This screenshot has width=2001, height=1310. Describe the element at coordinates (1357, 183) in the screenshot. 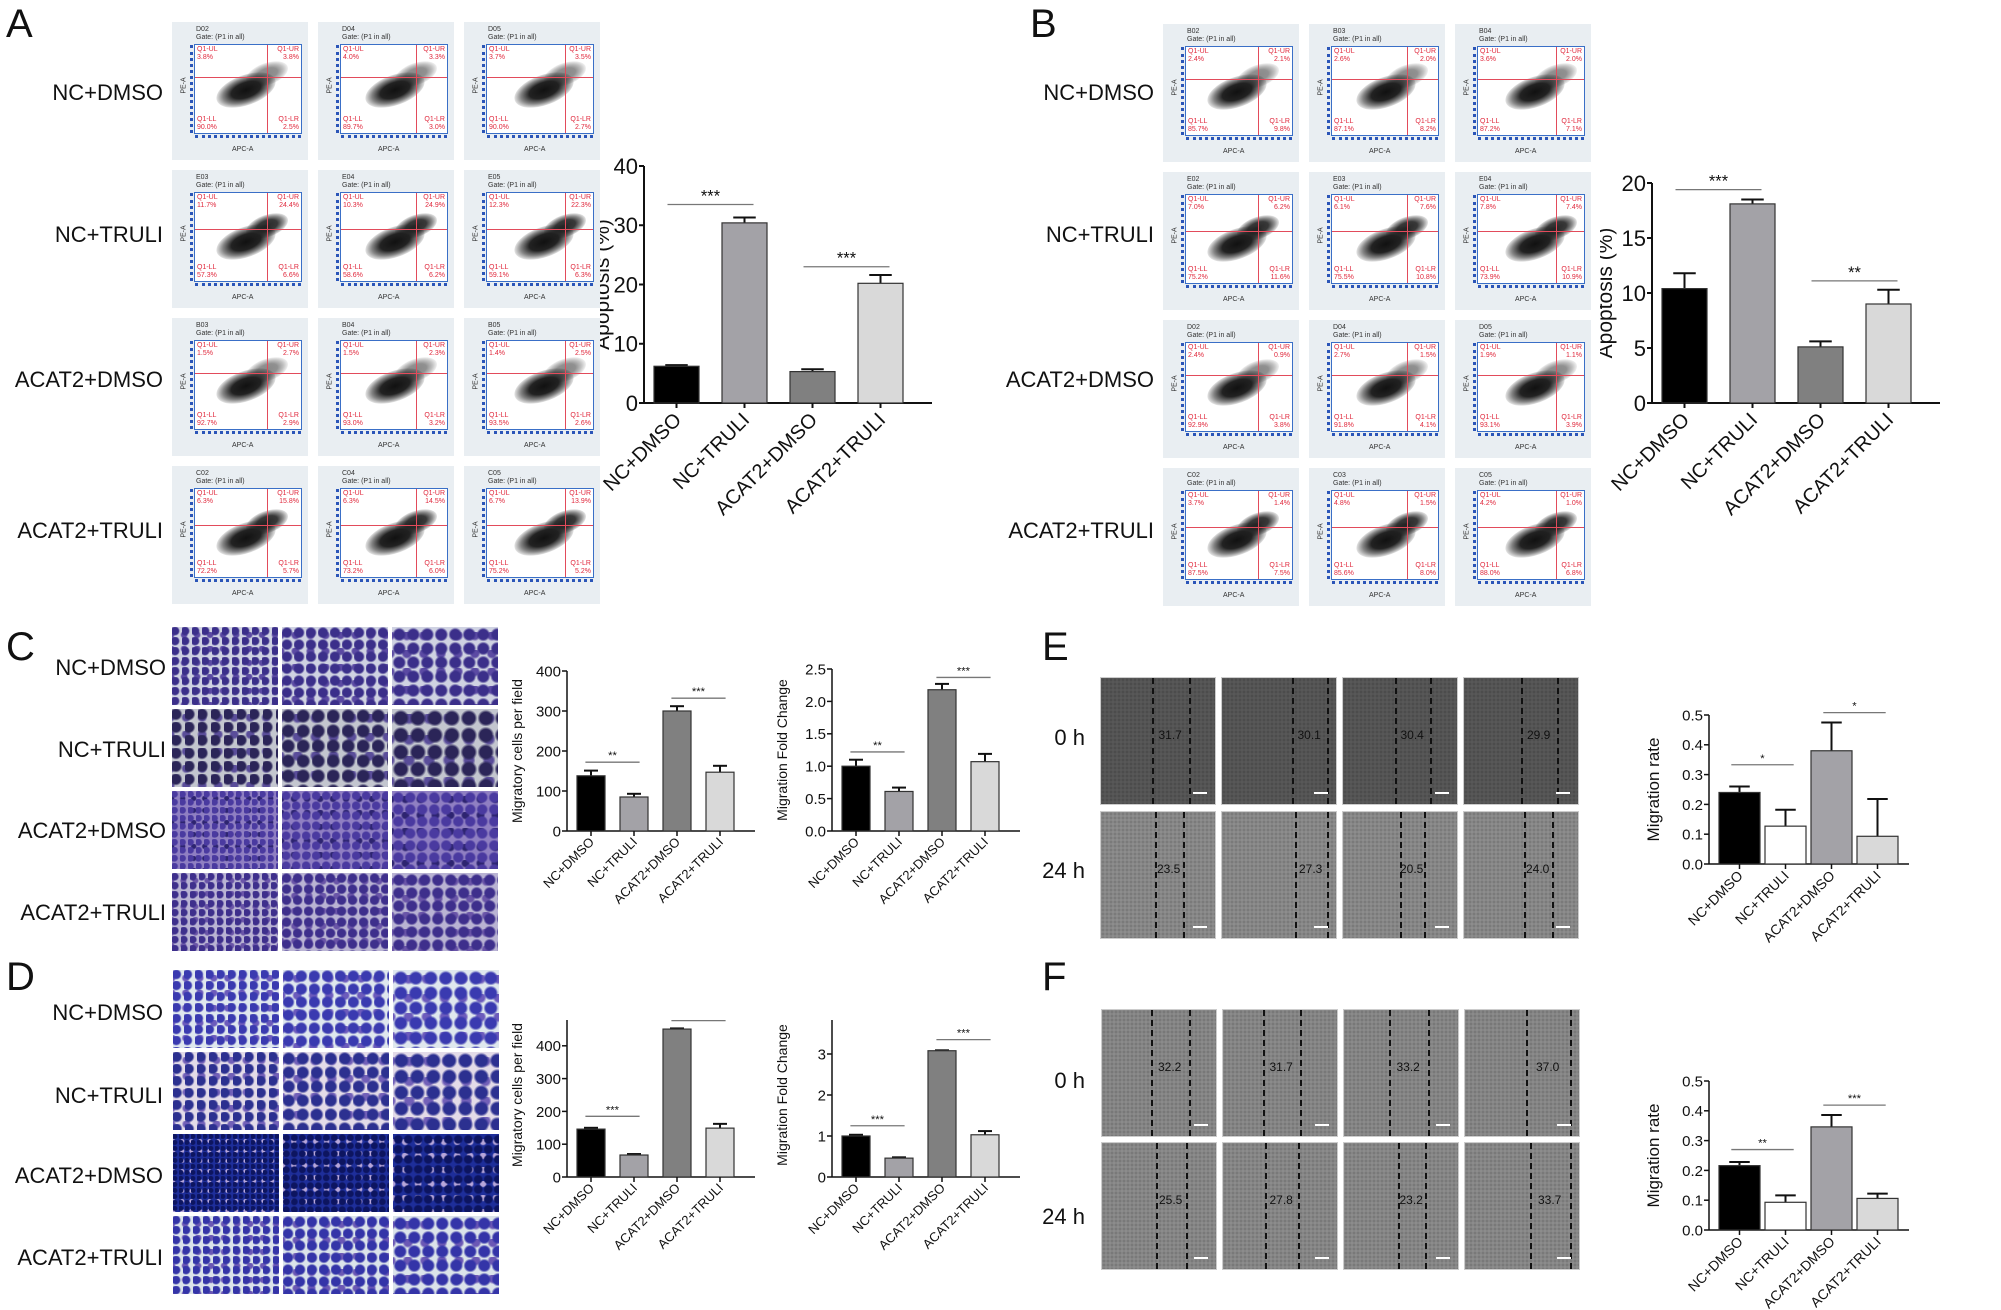

I see `flow-sample-id: E03 Gate: (P1 in all)` at that location.